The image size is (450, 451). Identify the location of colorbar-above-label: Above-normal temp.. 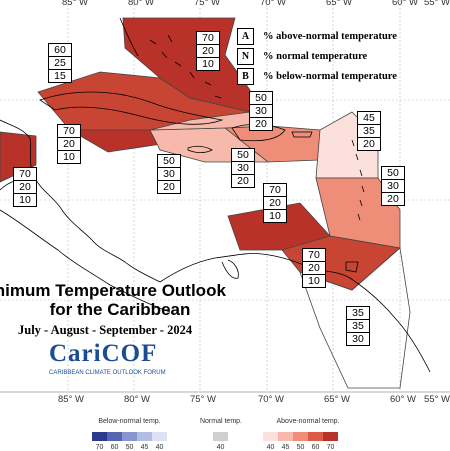
(308, 421).